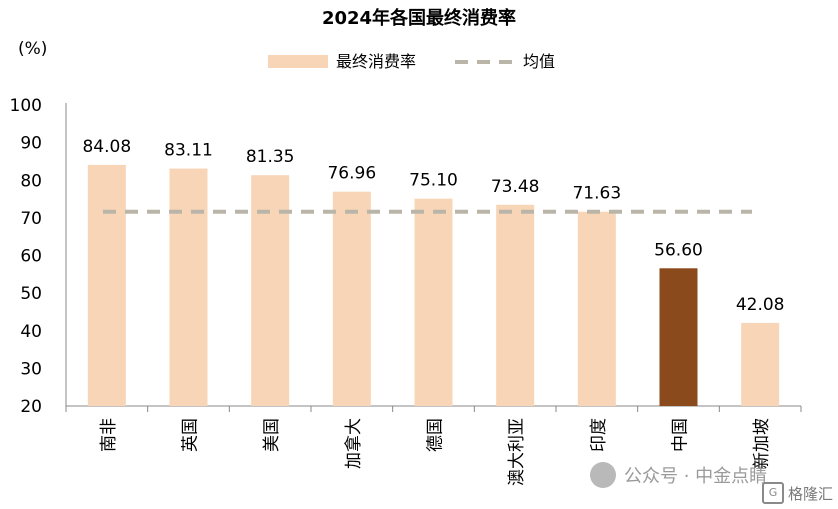  What do you see at coordinates (272, 435) in the screenshot?
I see `category-label: 美国` at bounding box center [272, 435].